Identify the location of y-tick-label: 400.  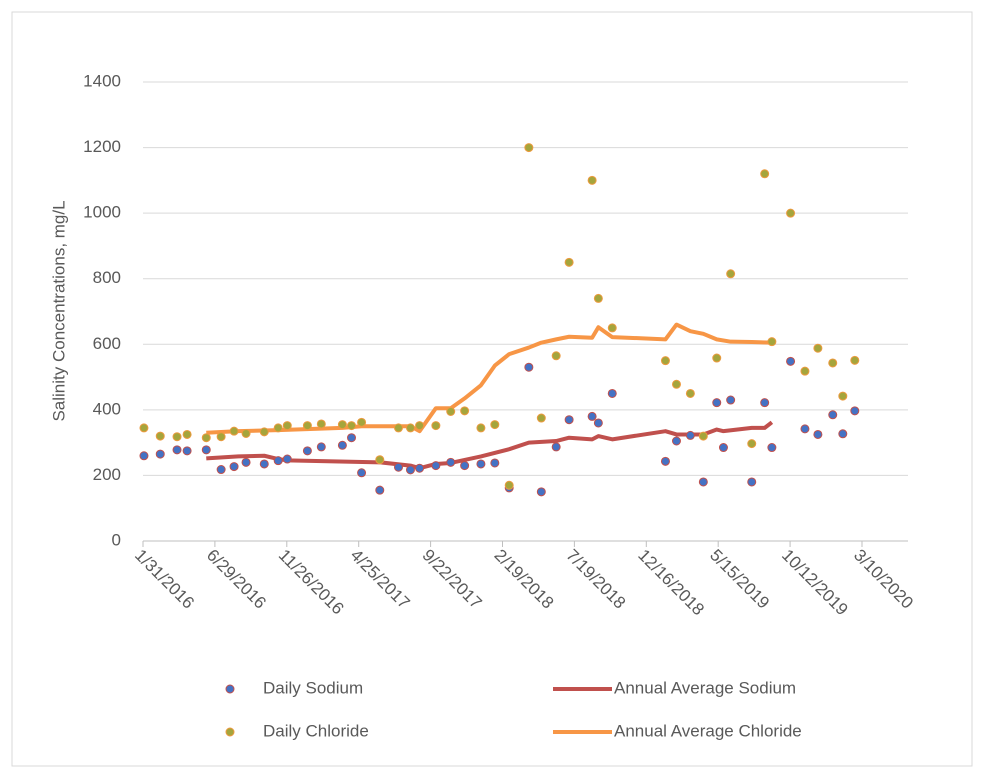
(107, 408).